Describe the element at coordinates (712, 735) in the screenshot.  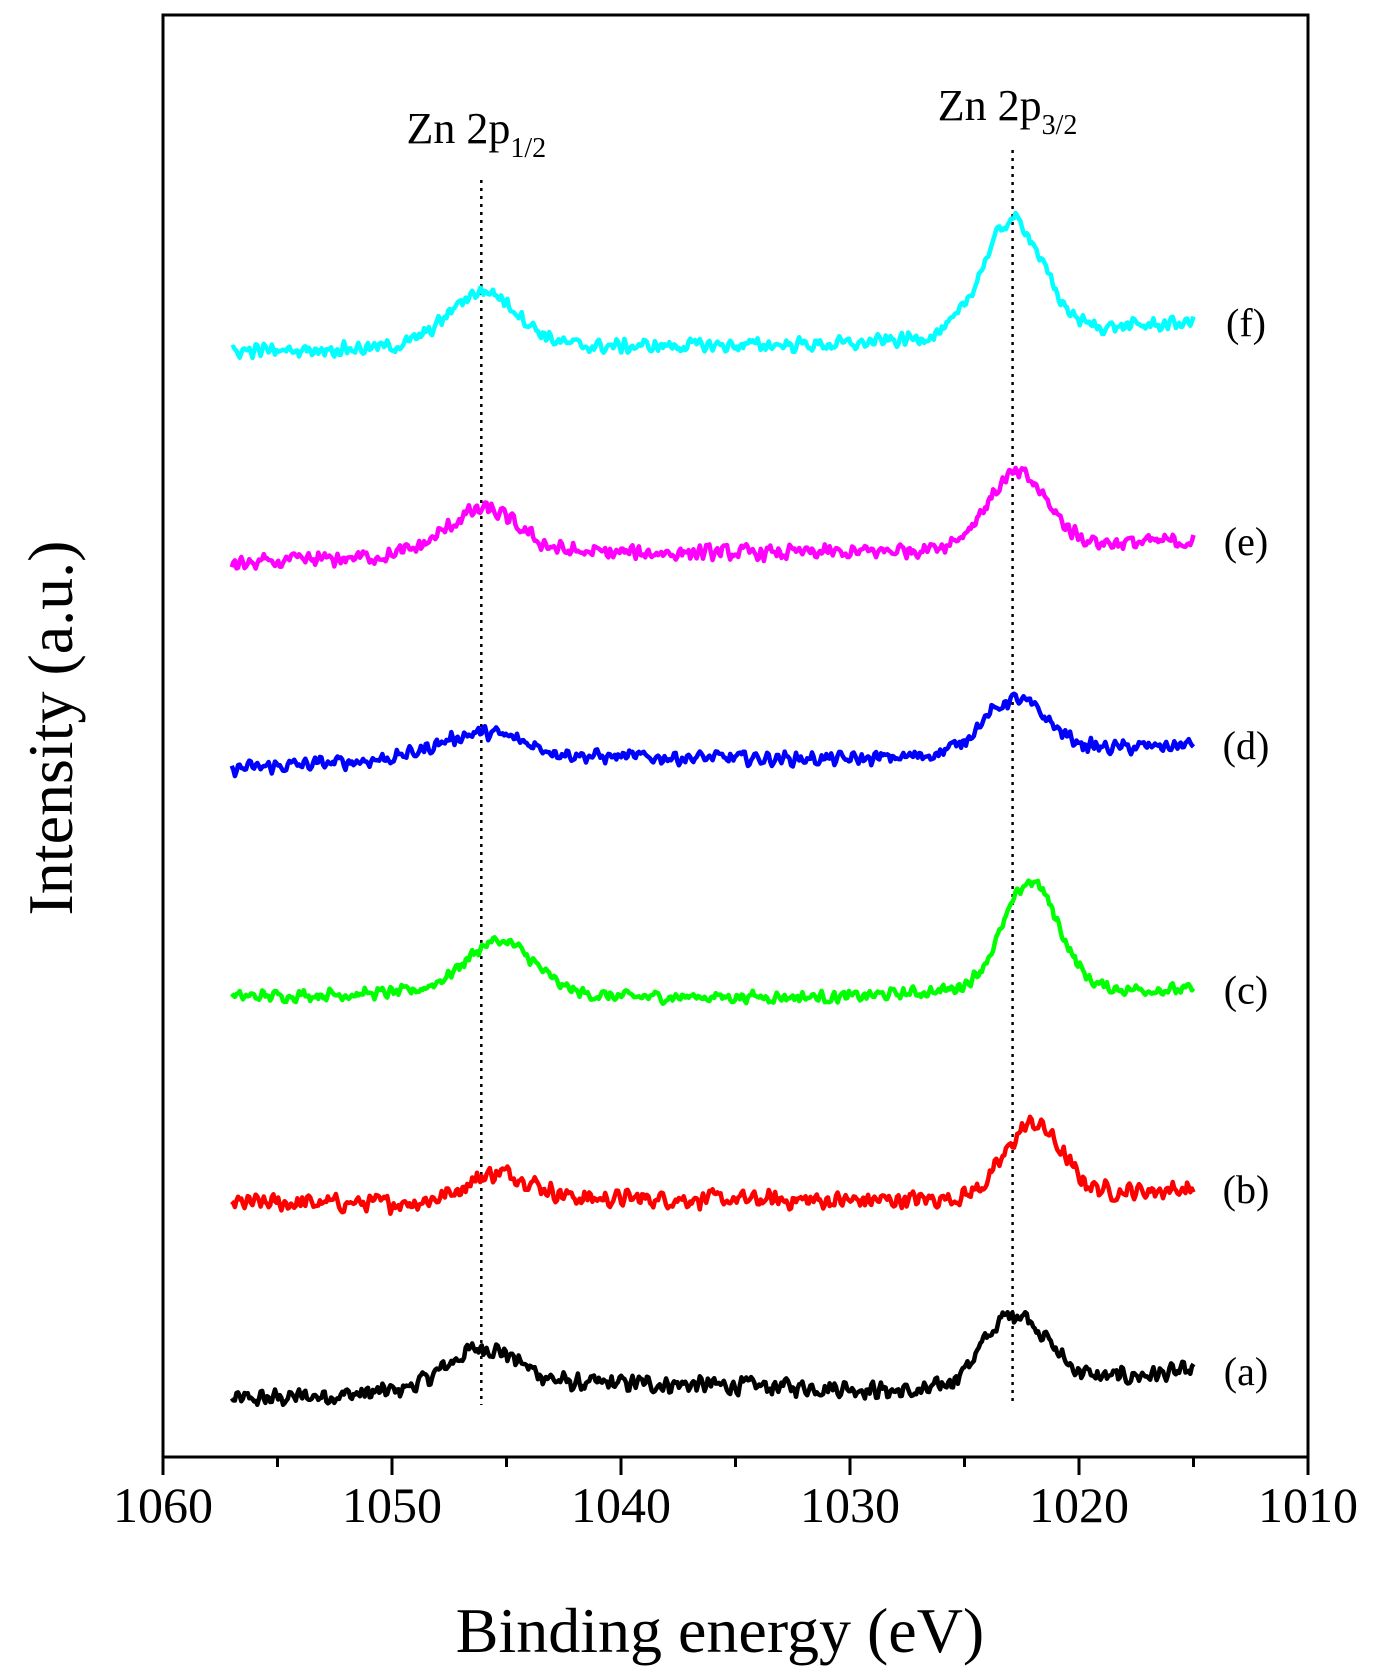
I see `spectrum-line-d` at that location.